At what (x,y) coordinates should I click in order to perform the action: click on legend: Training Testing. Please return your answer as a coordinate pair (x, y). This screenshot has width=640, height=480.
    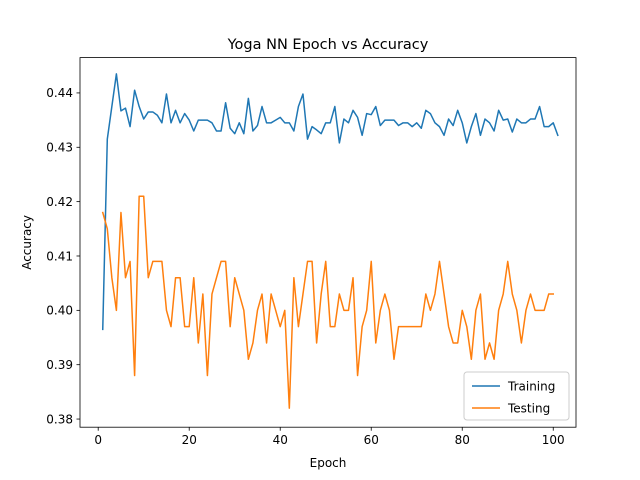
    Looking at the image, I should click on (516, 396).